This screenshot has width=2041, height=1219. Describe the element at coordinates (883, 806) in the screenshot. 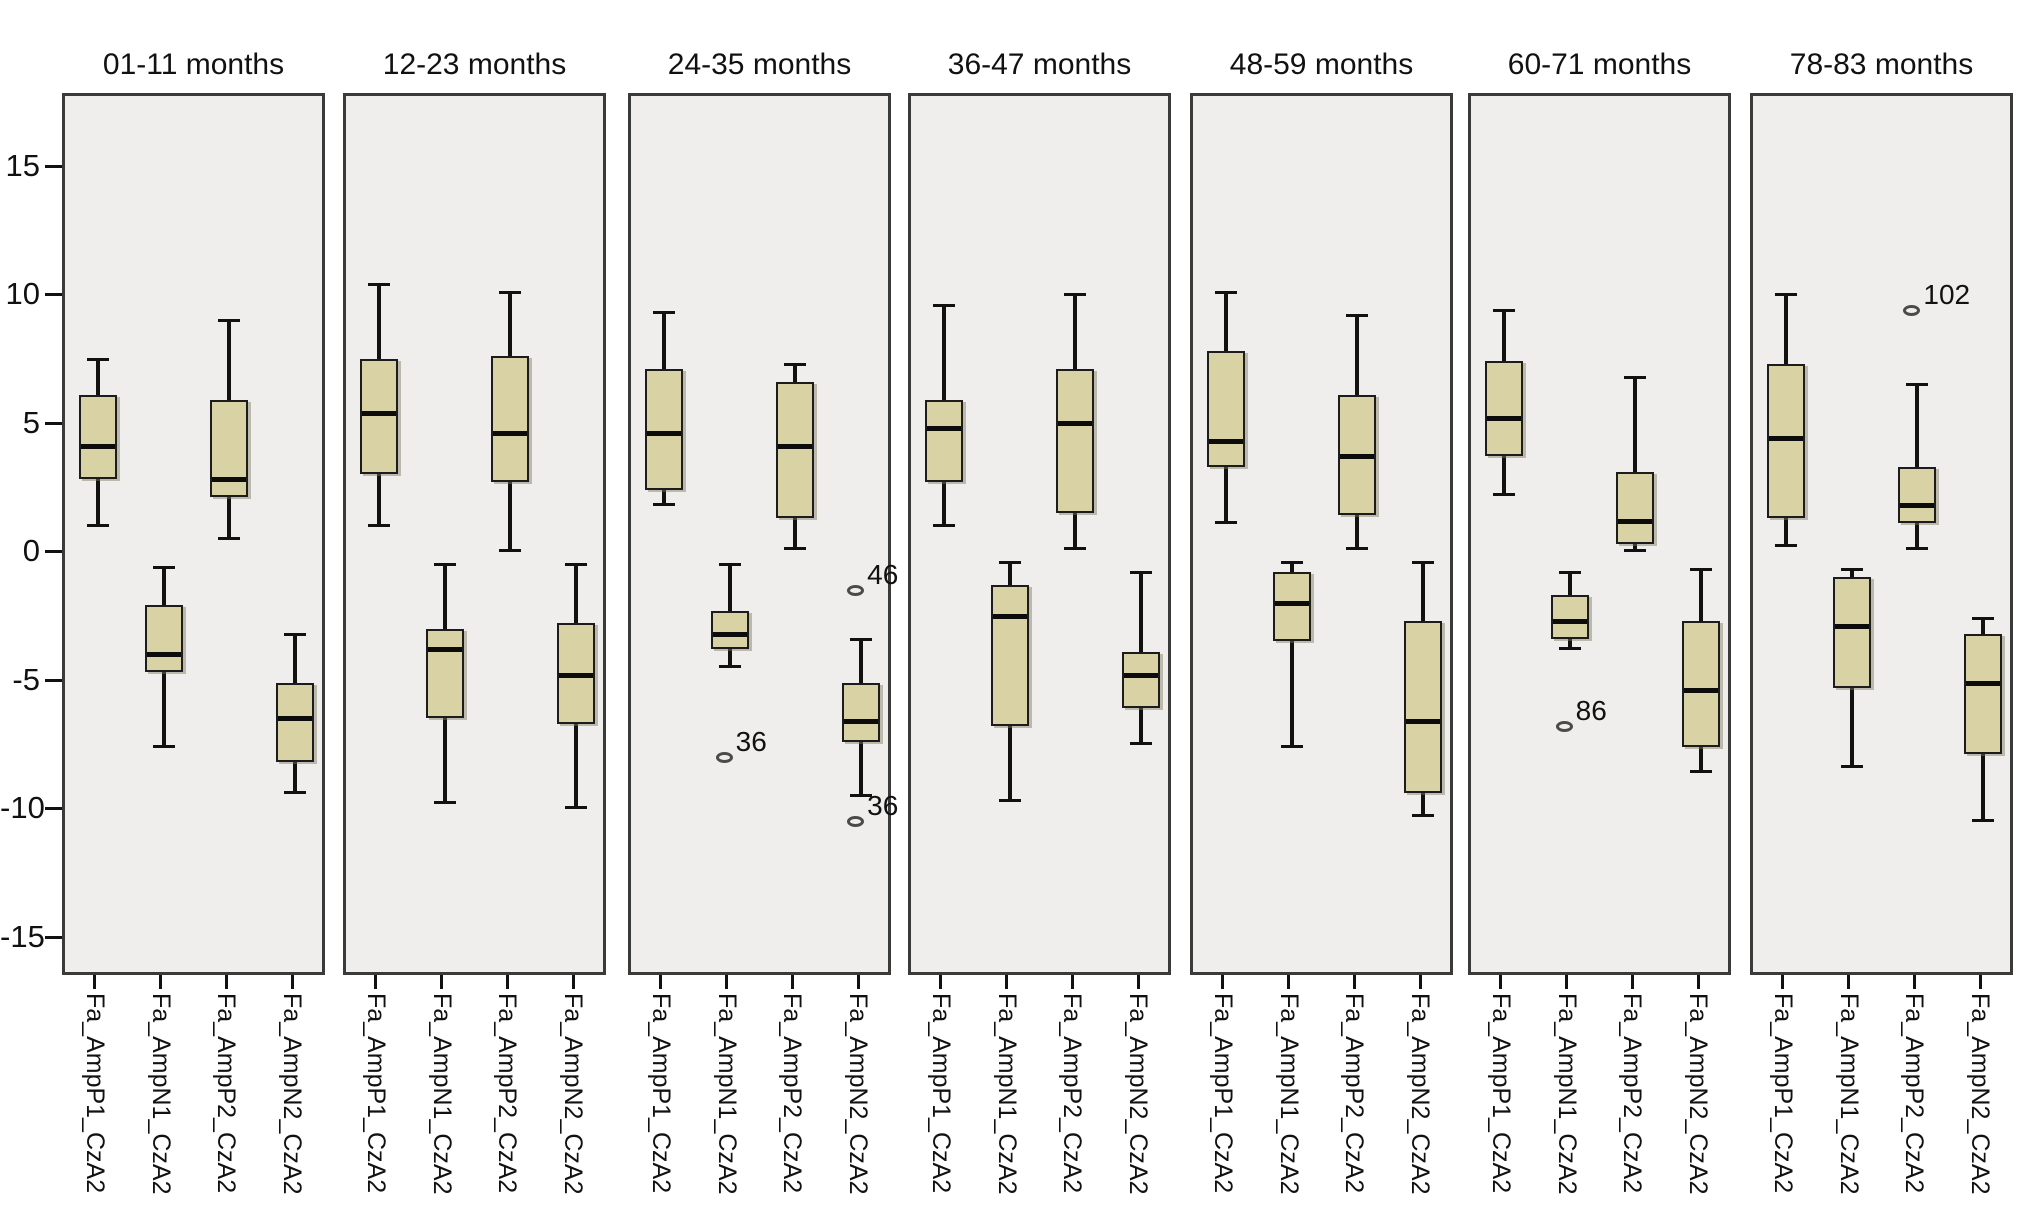

I see `outlier-label: 36` at that location.